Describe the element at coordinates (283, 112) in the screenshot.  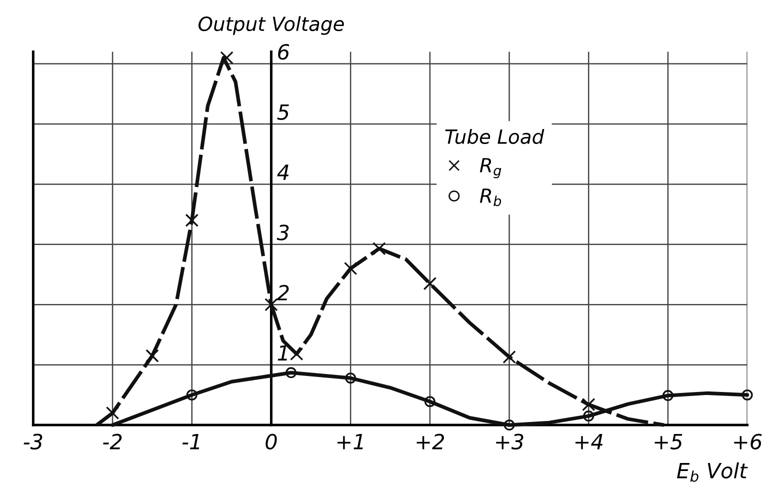
I see `y-tick-label: 5` at that location.